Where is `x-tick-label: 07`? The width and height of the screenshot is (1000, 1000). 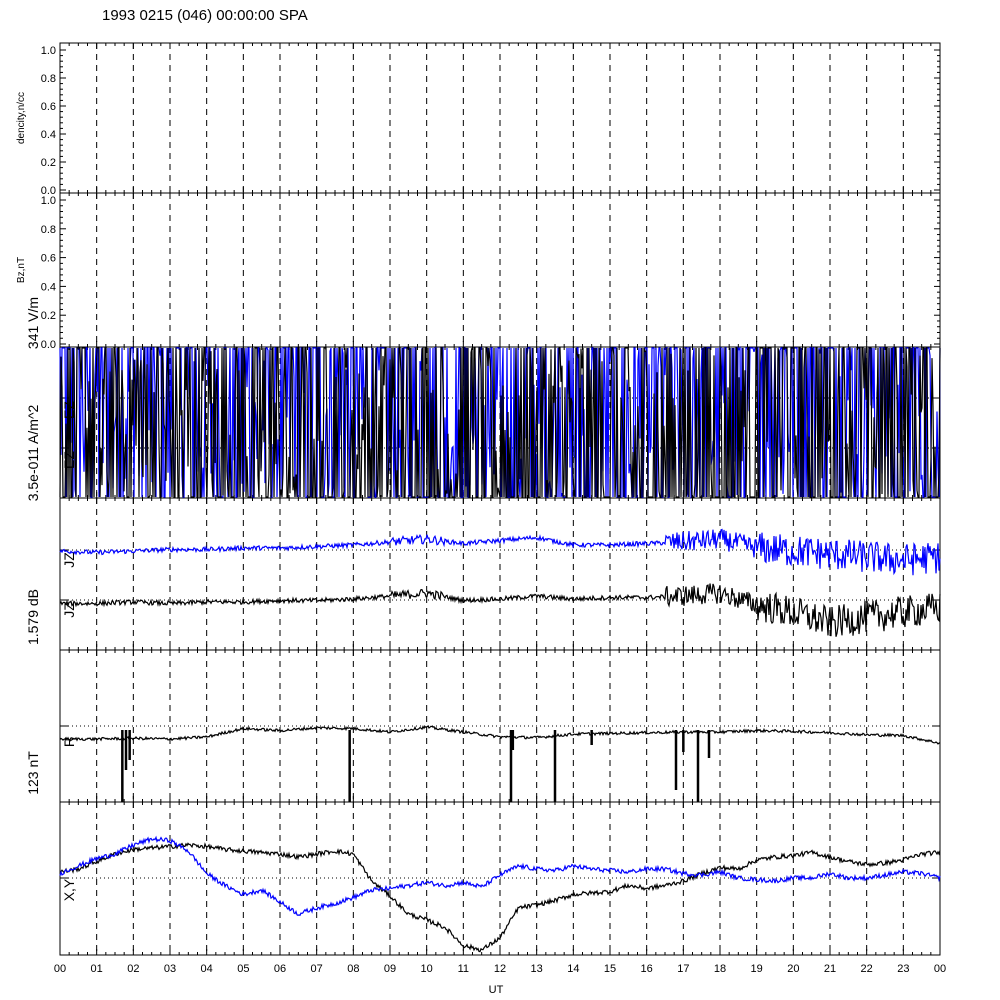
x-tick-label: 07 is located at coordinates (317, 969).